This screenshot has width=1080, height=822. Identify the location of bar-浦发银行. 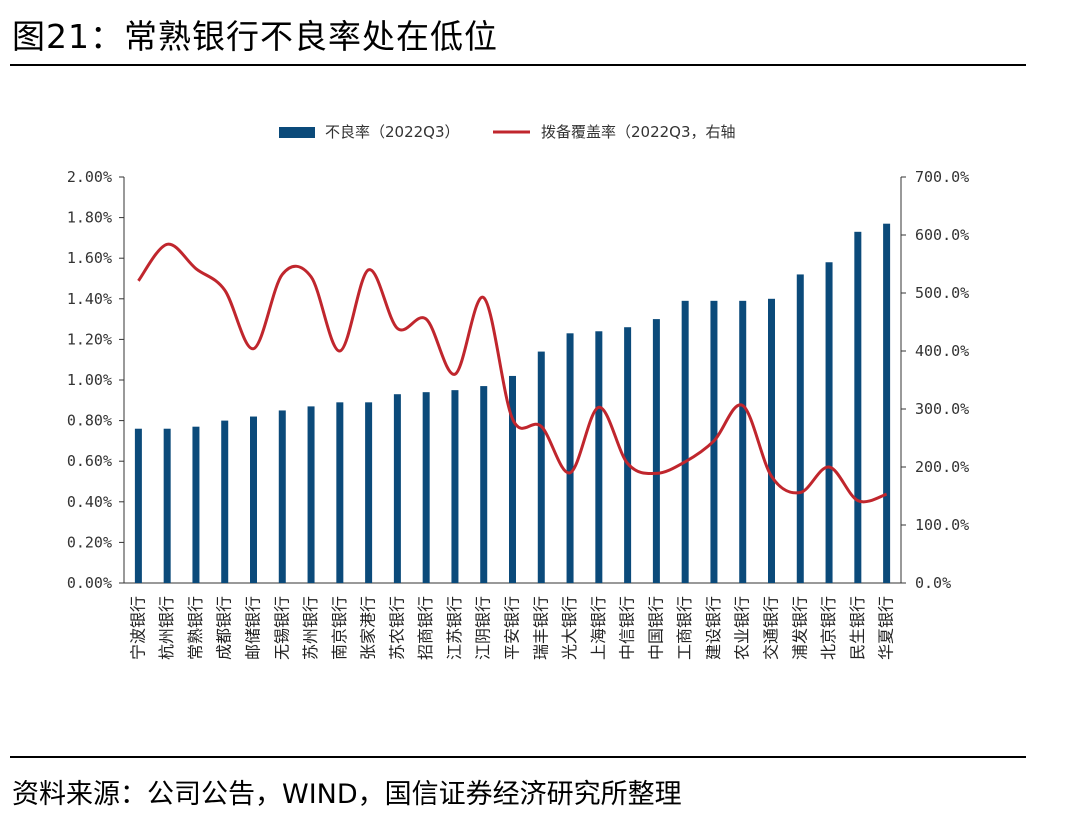
(800, 428).